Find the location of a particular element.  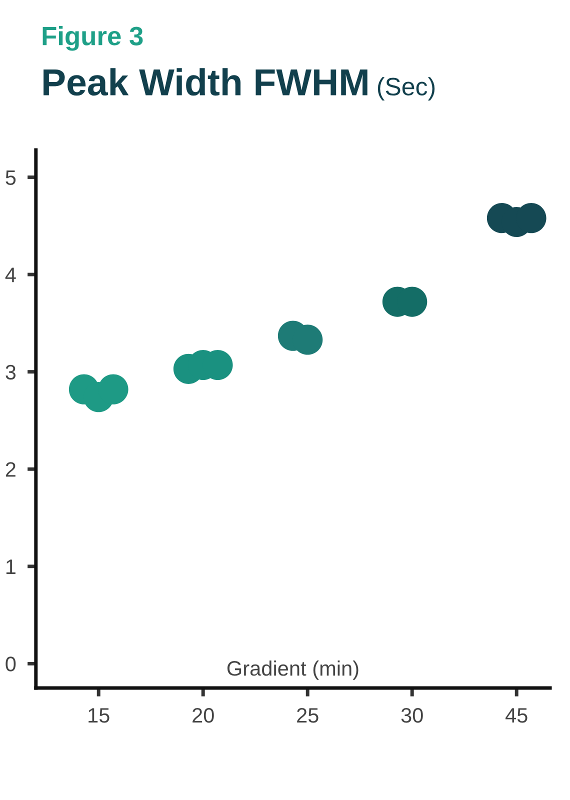

y-tick-label: 1 is located at coordinates (11, 567).